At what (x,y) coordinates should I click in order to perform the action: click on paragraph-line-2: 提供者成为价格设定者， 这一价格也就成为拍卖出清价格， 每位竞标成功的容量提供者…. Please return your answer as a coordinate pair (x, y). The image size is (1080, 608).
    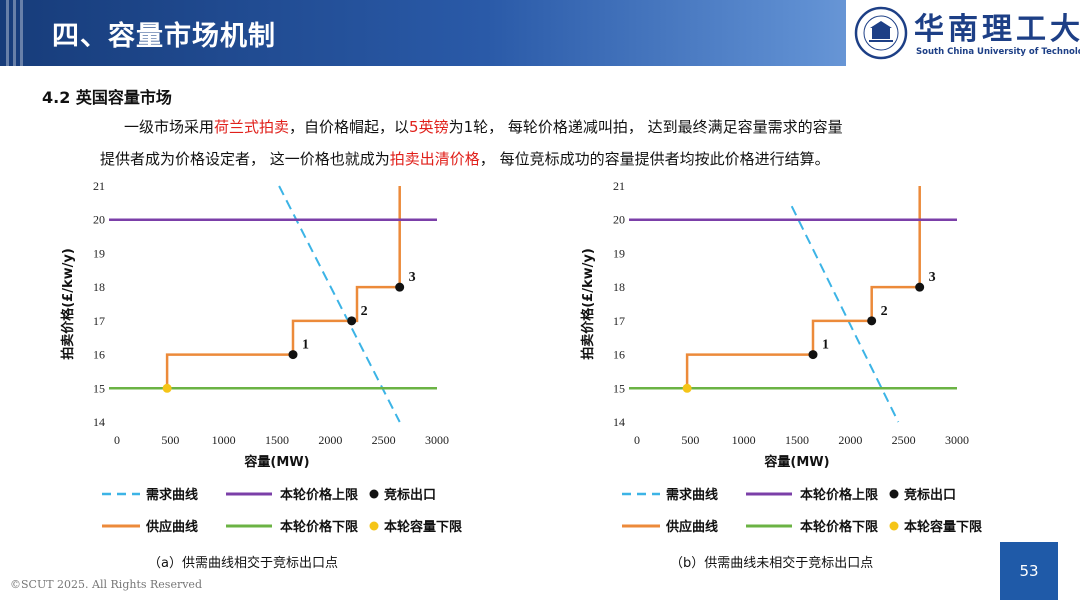
    Looking at the image, I should click on (550, 158).